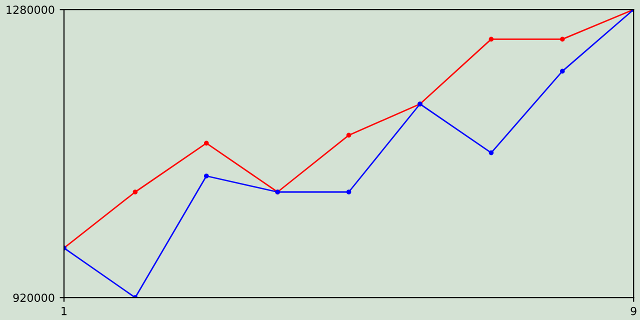  Describe the element at coordinates (30, 10) in the screenshot. I see `y-tick-label: 1280000` at that location.